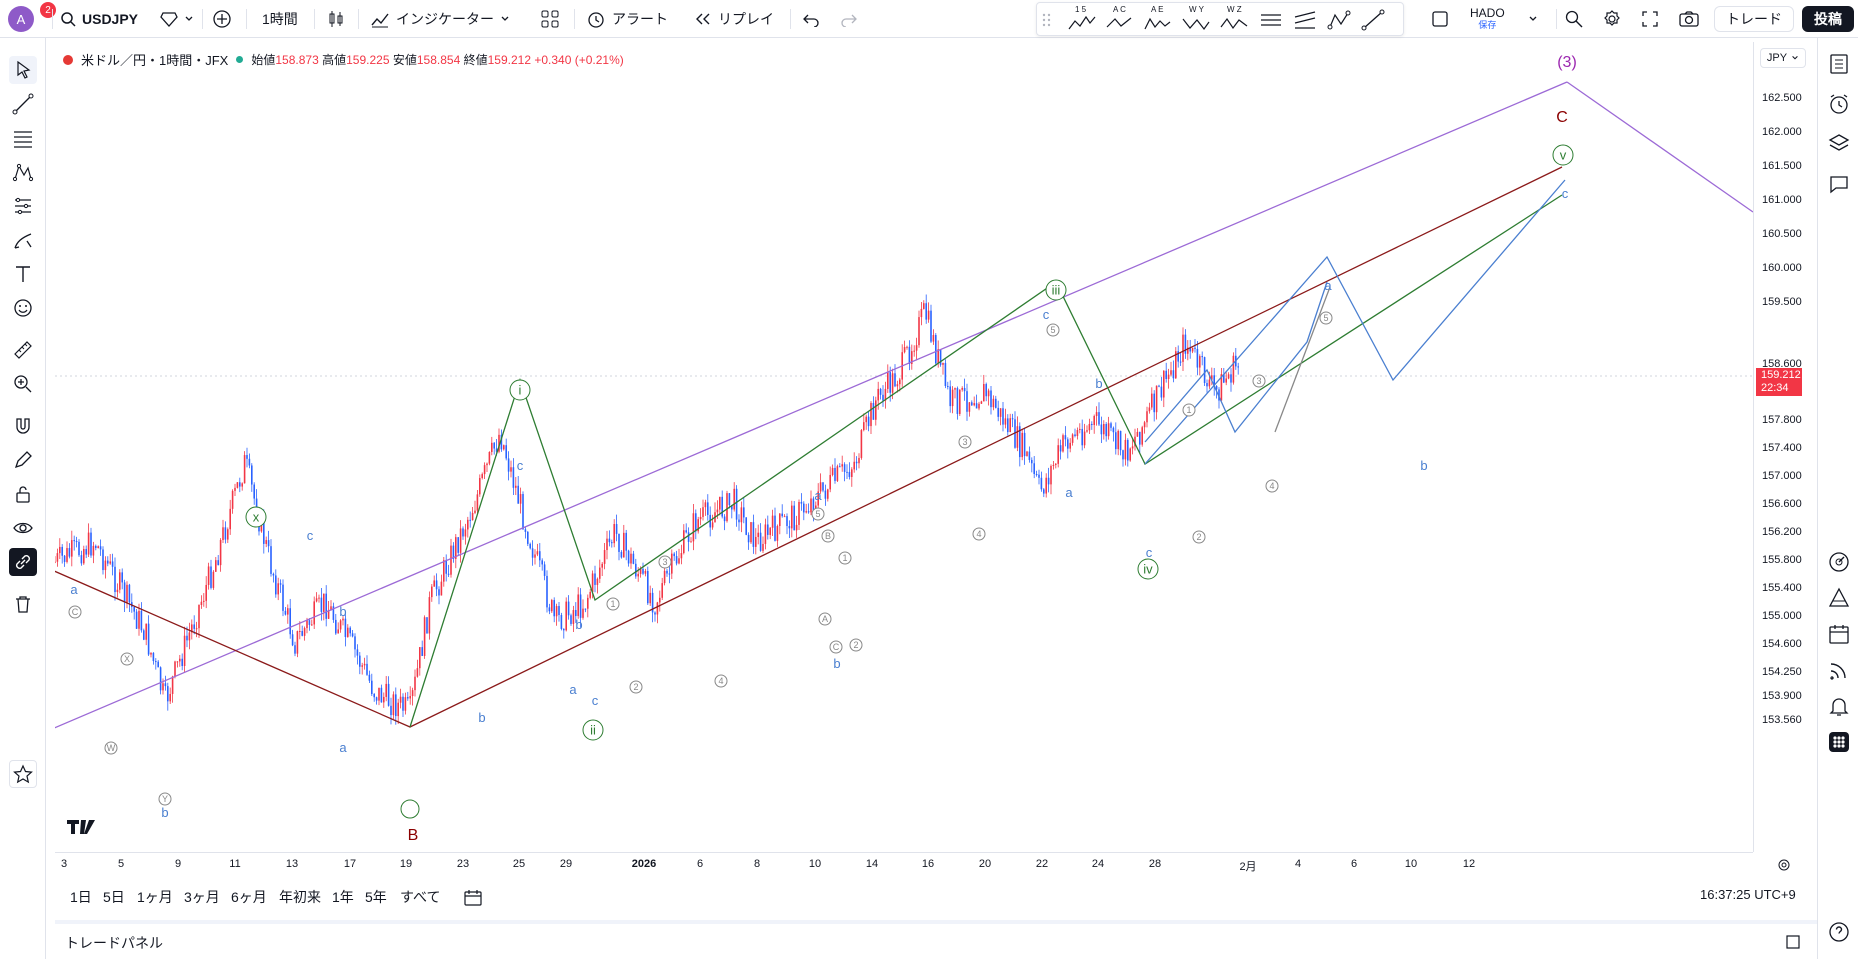 The image size is (1858, 959). What do you see at coordinates (1236, 362) in the screenshot?
I see `blue-subwave` at bounding box center [1236, 362].